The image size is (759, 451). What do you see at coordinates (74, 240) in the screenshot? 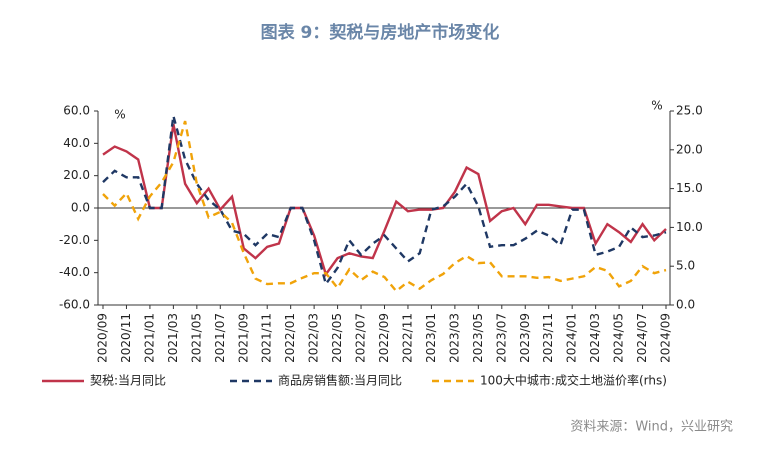
I see `y-tick-label: -20.0` at bounding box center [74, 240].